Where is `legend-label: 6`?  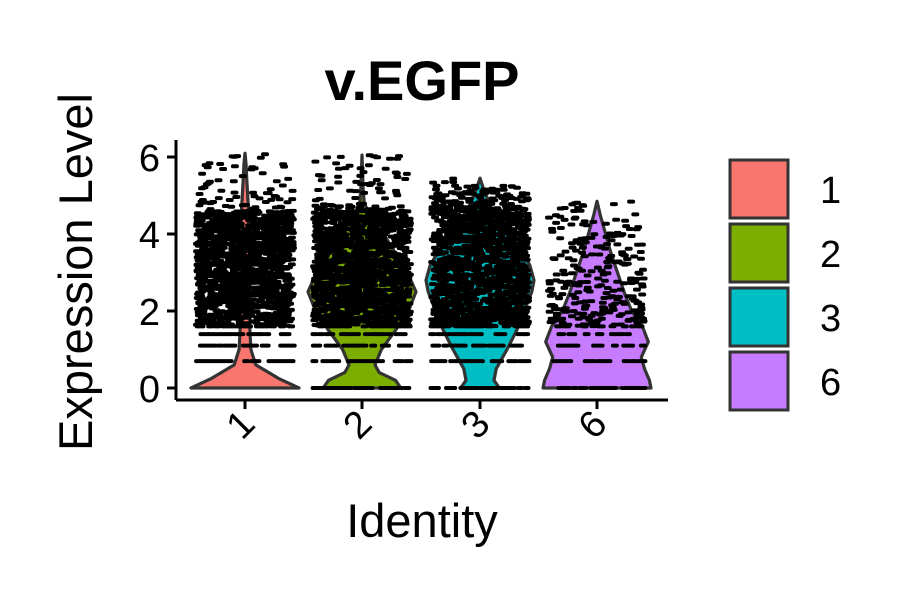 legend-label: 6 is located at coordinates (830, 383).